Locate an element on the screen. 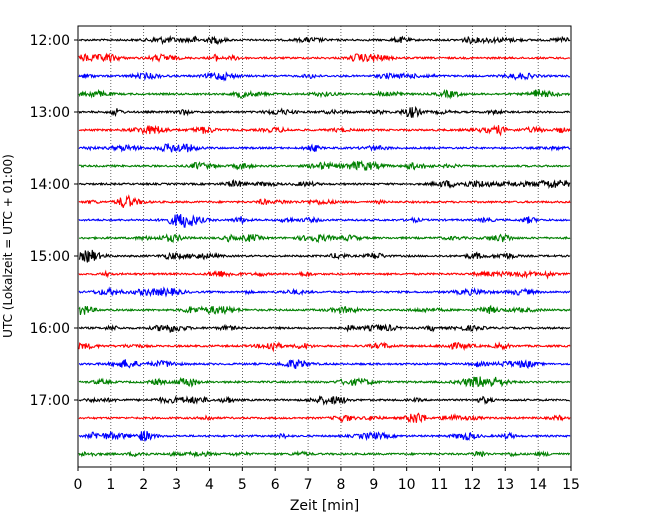 The height and width of the screenshot is (520, 650). y-tick-label: 12:00 is located at coordinates (50, 41).